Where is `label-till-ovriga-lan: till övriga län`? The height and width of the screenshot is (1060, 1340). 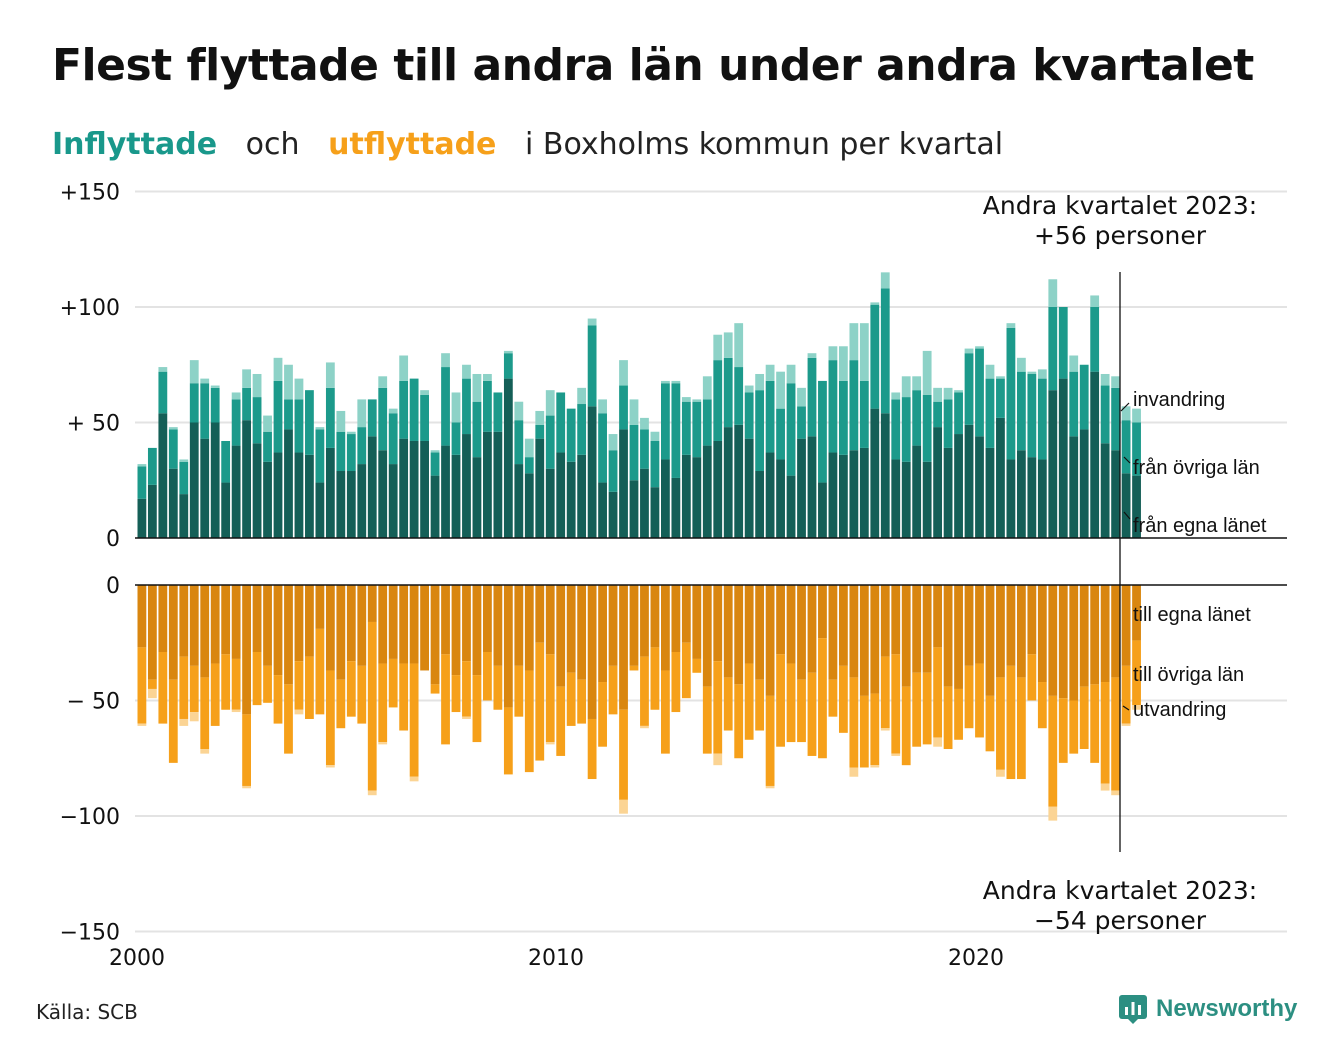
label-till-ovriga-lan: till övriga län is located at coordinates (1188, 675).